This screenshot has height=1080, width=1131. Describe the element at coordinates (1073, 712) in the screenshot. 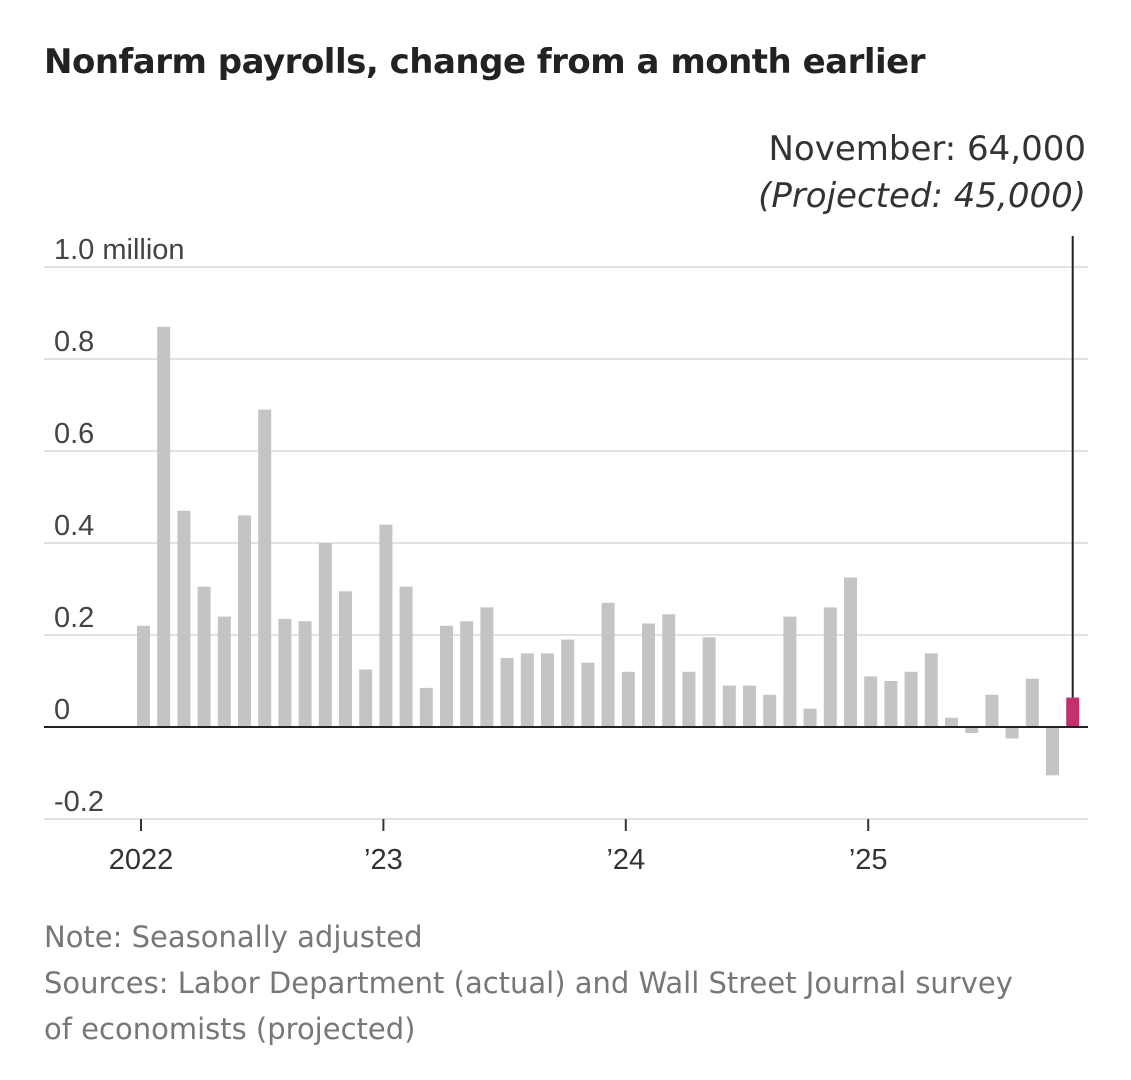

I see `highlight-bar` at that location.